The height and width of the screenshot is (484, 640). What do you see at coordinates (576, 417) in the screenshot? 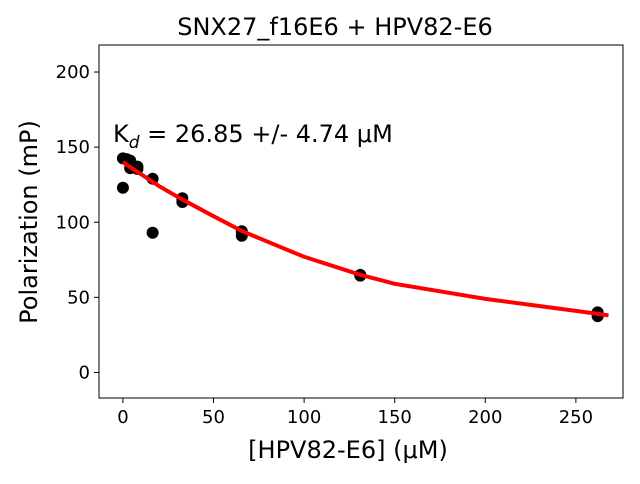
I see `x-tick-label: 250` at bounding box center [576, 417].